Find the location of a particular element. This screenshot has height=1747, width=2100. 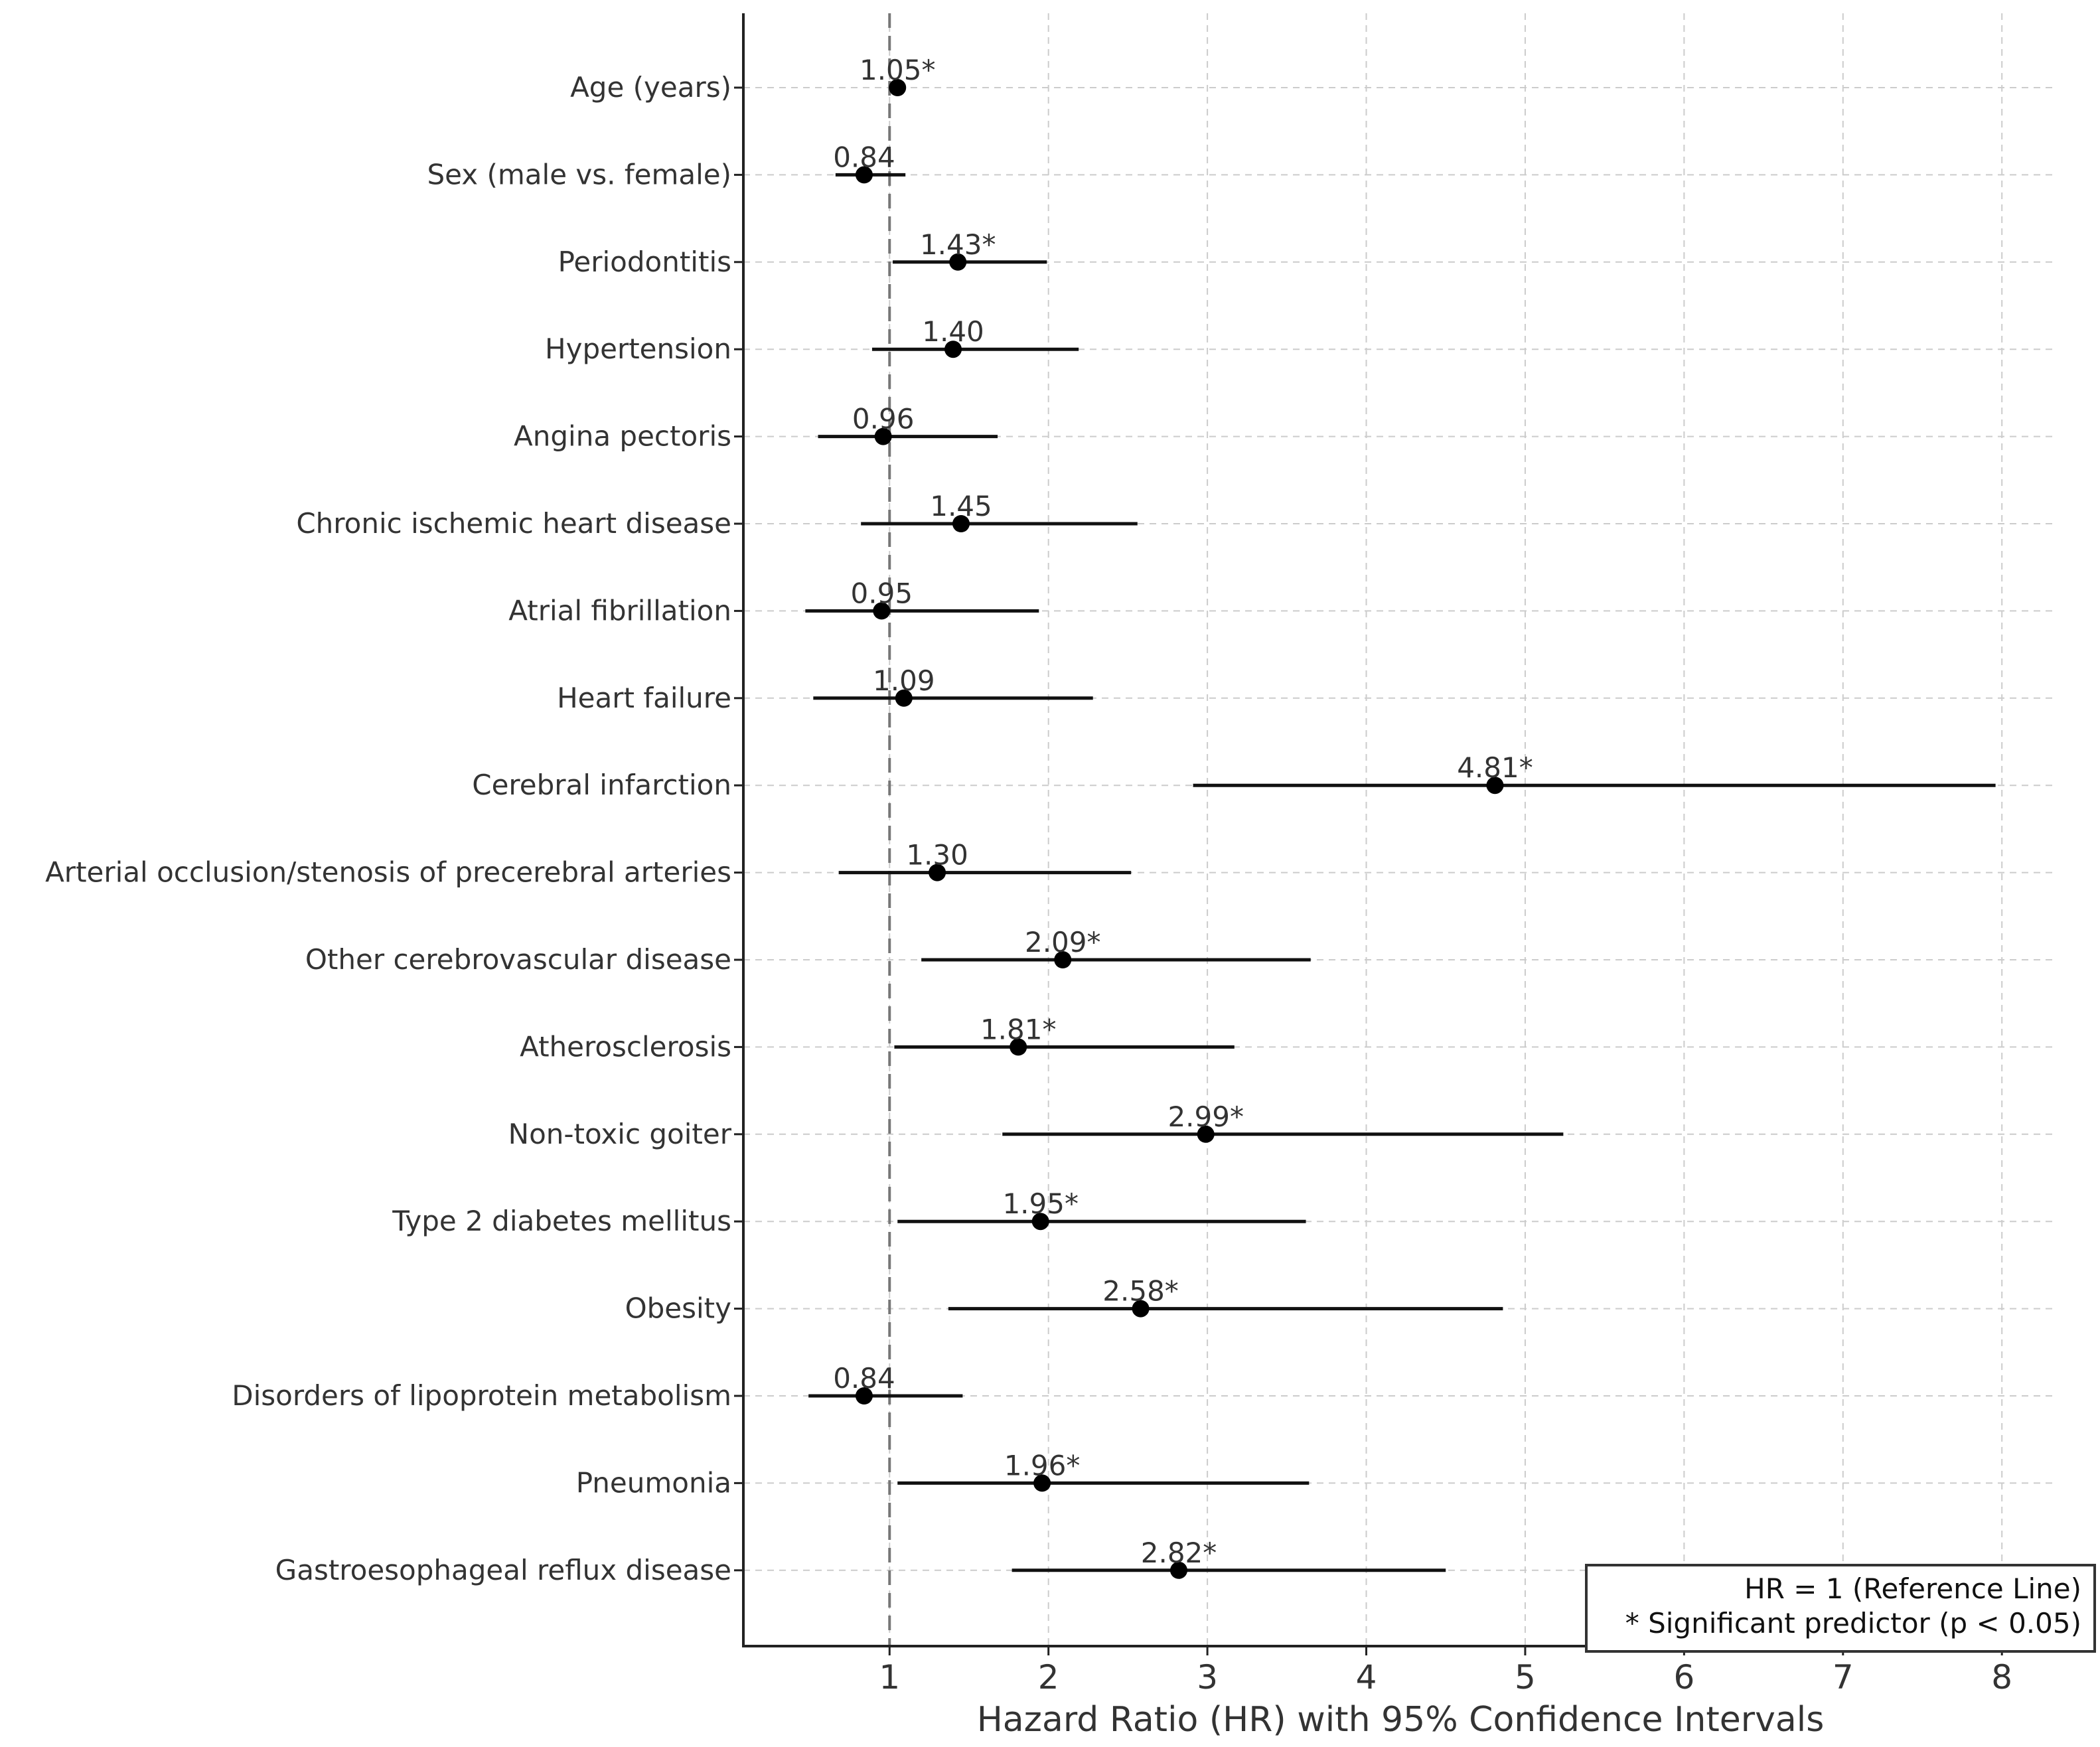

x-tick-label: 5 is located at coordinates (1526, 1677).